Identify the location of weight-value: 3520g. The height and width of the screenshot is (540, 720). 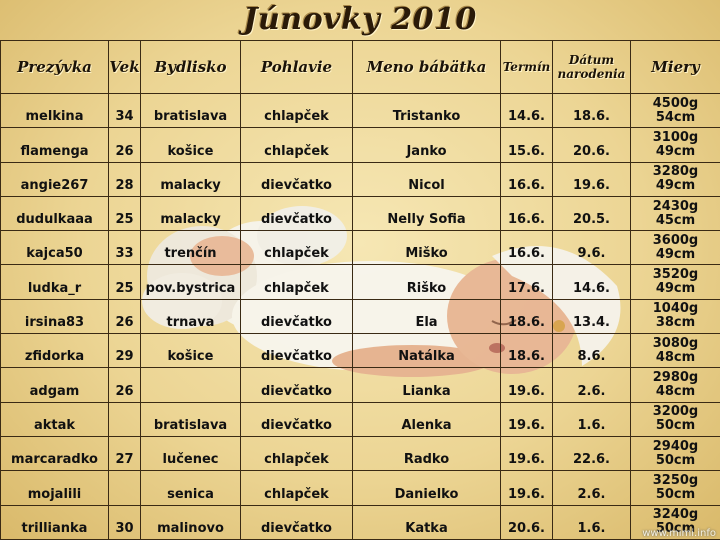
(675, 275).